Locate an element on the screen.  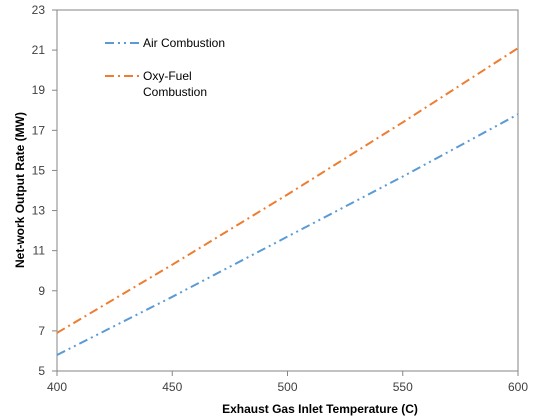
y-tick-label: 15 is located at coordinates (39, 170).